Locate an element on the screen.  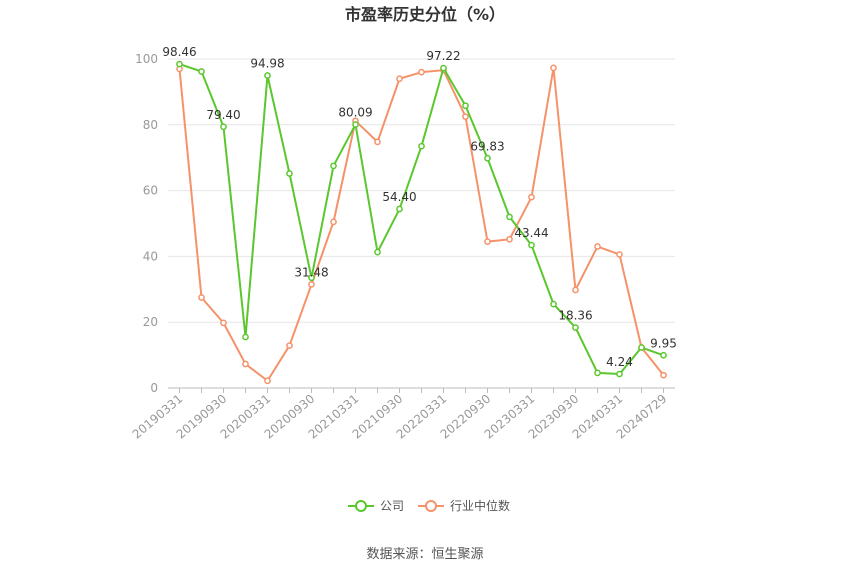
data-label: 69.83 is located at coordinates (487, 146).